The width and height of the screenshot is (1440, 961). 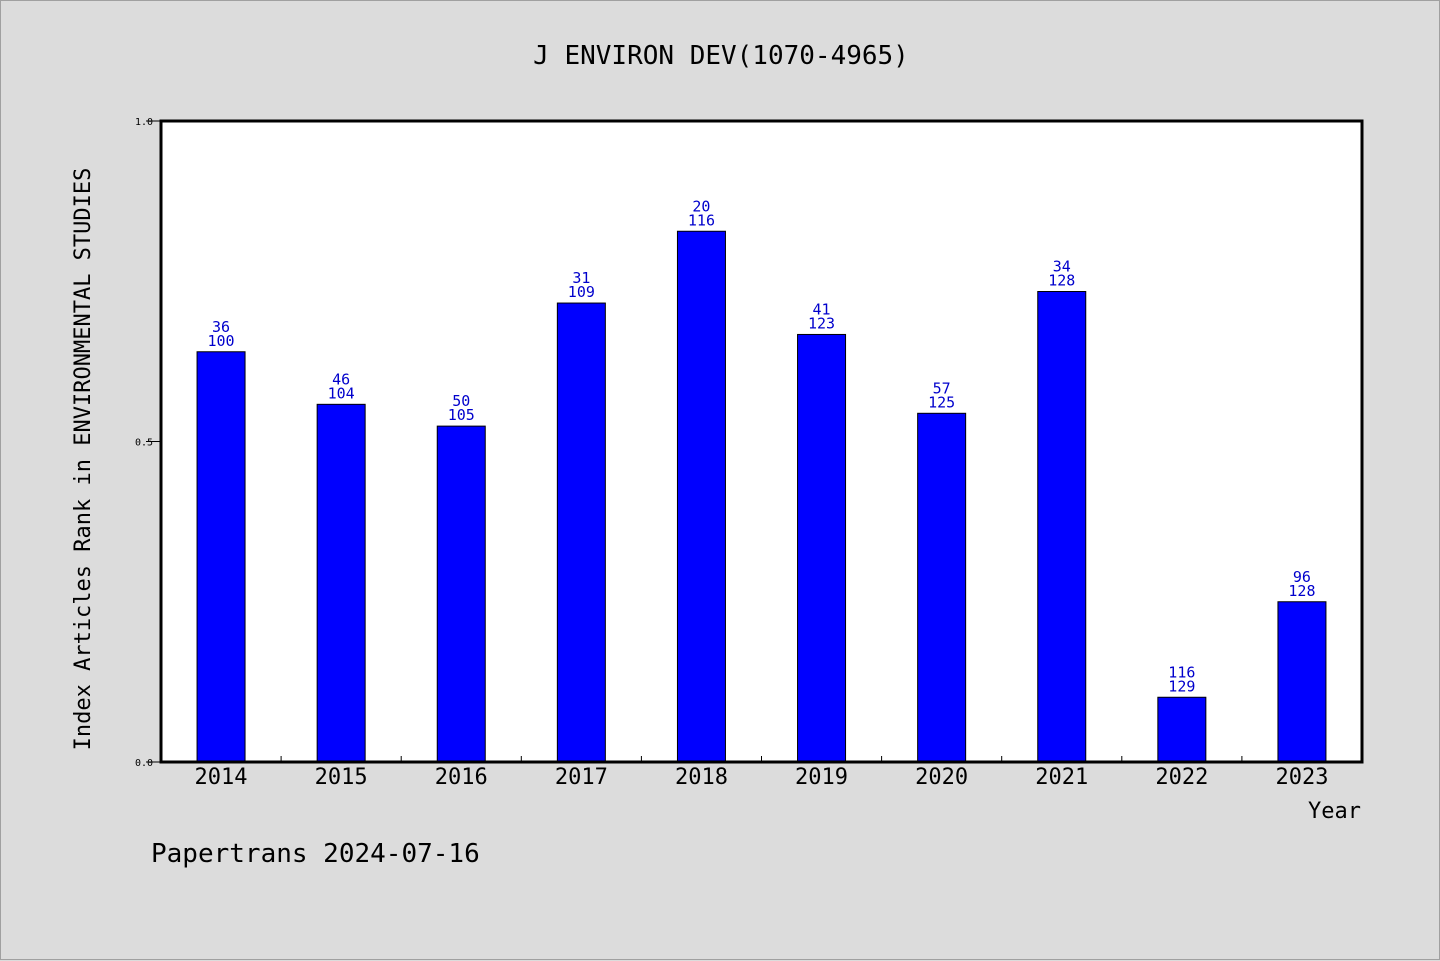 I want to click on x-tick-label-2021: 2021, so click(x=1061, y=777).